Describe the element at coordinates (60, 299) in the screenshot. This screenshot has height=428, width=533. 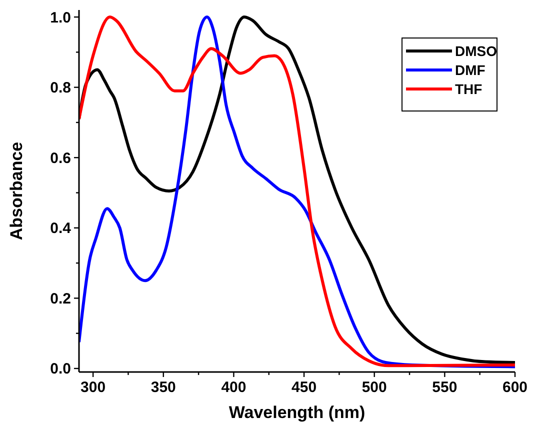
I see `y-tick-label: 0.2` at that location.